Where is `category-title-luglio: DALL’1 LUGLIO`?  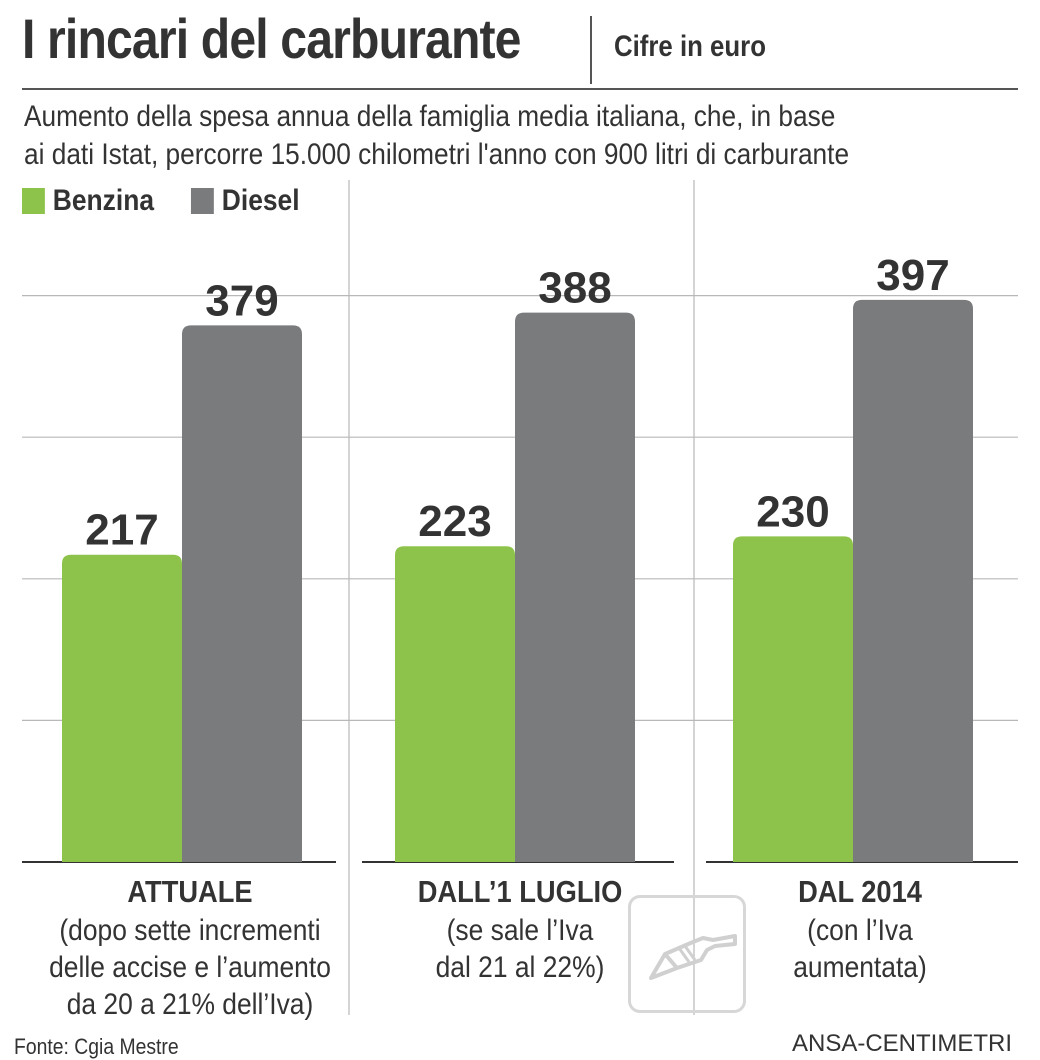 category-title-luglio: DALL’1 LUGLIO is located at coordinates (520, 891).